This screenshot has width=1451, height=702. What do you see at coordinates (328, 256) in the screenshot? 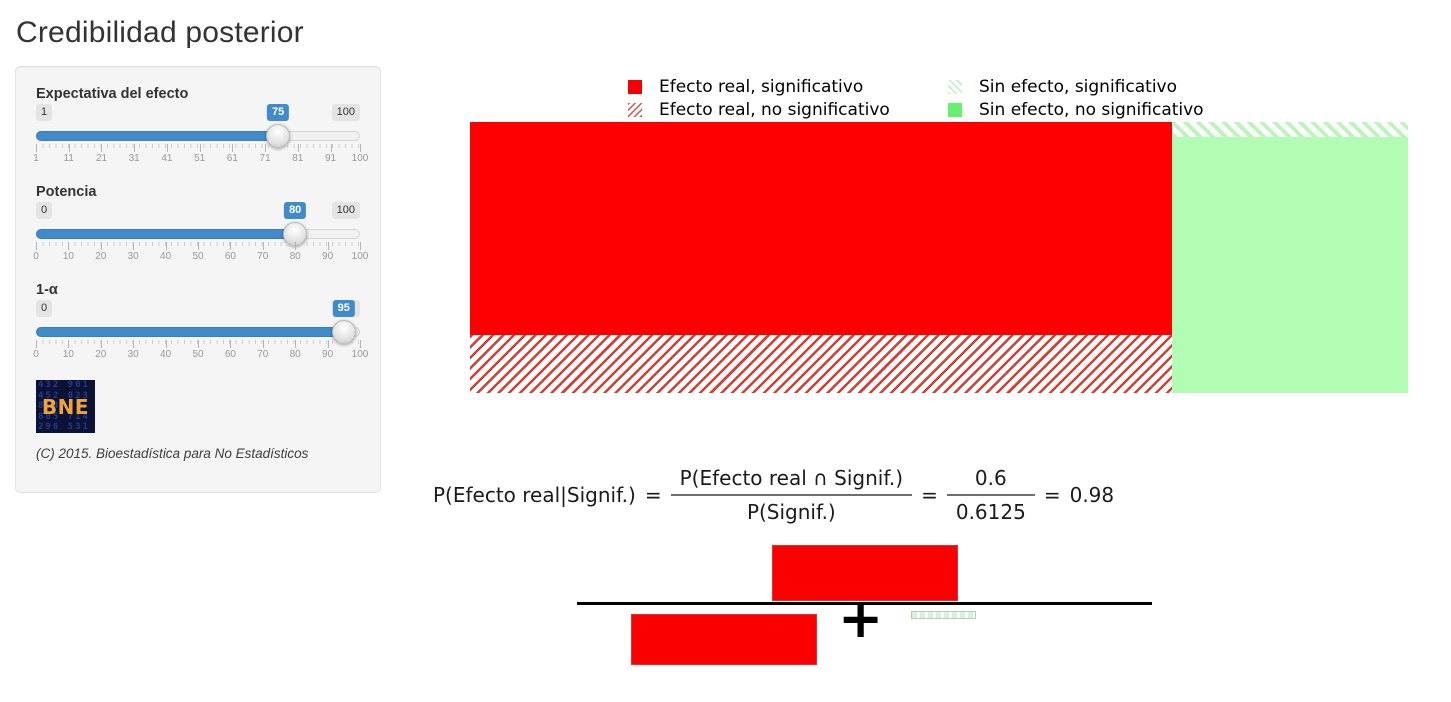
I see `slider-grid-label: 90` at bounding box center [328, 256].